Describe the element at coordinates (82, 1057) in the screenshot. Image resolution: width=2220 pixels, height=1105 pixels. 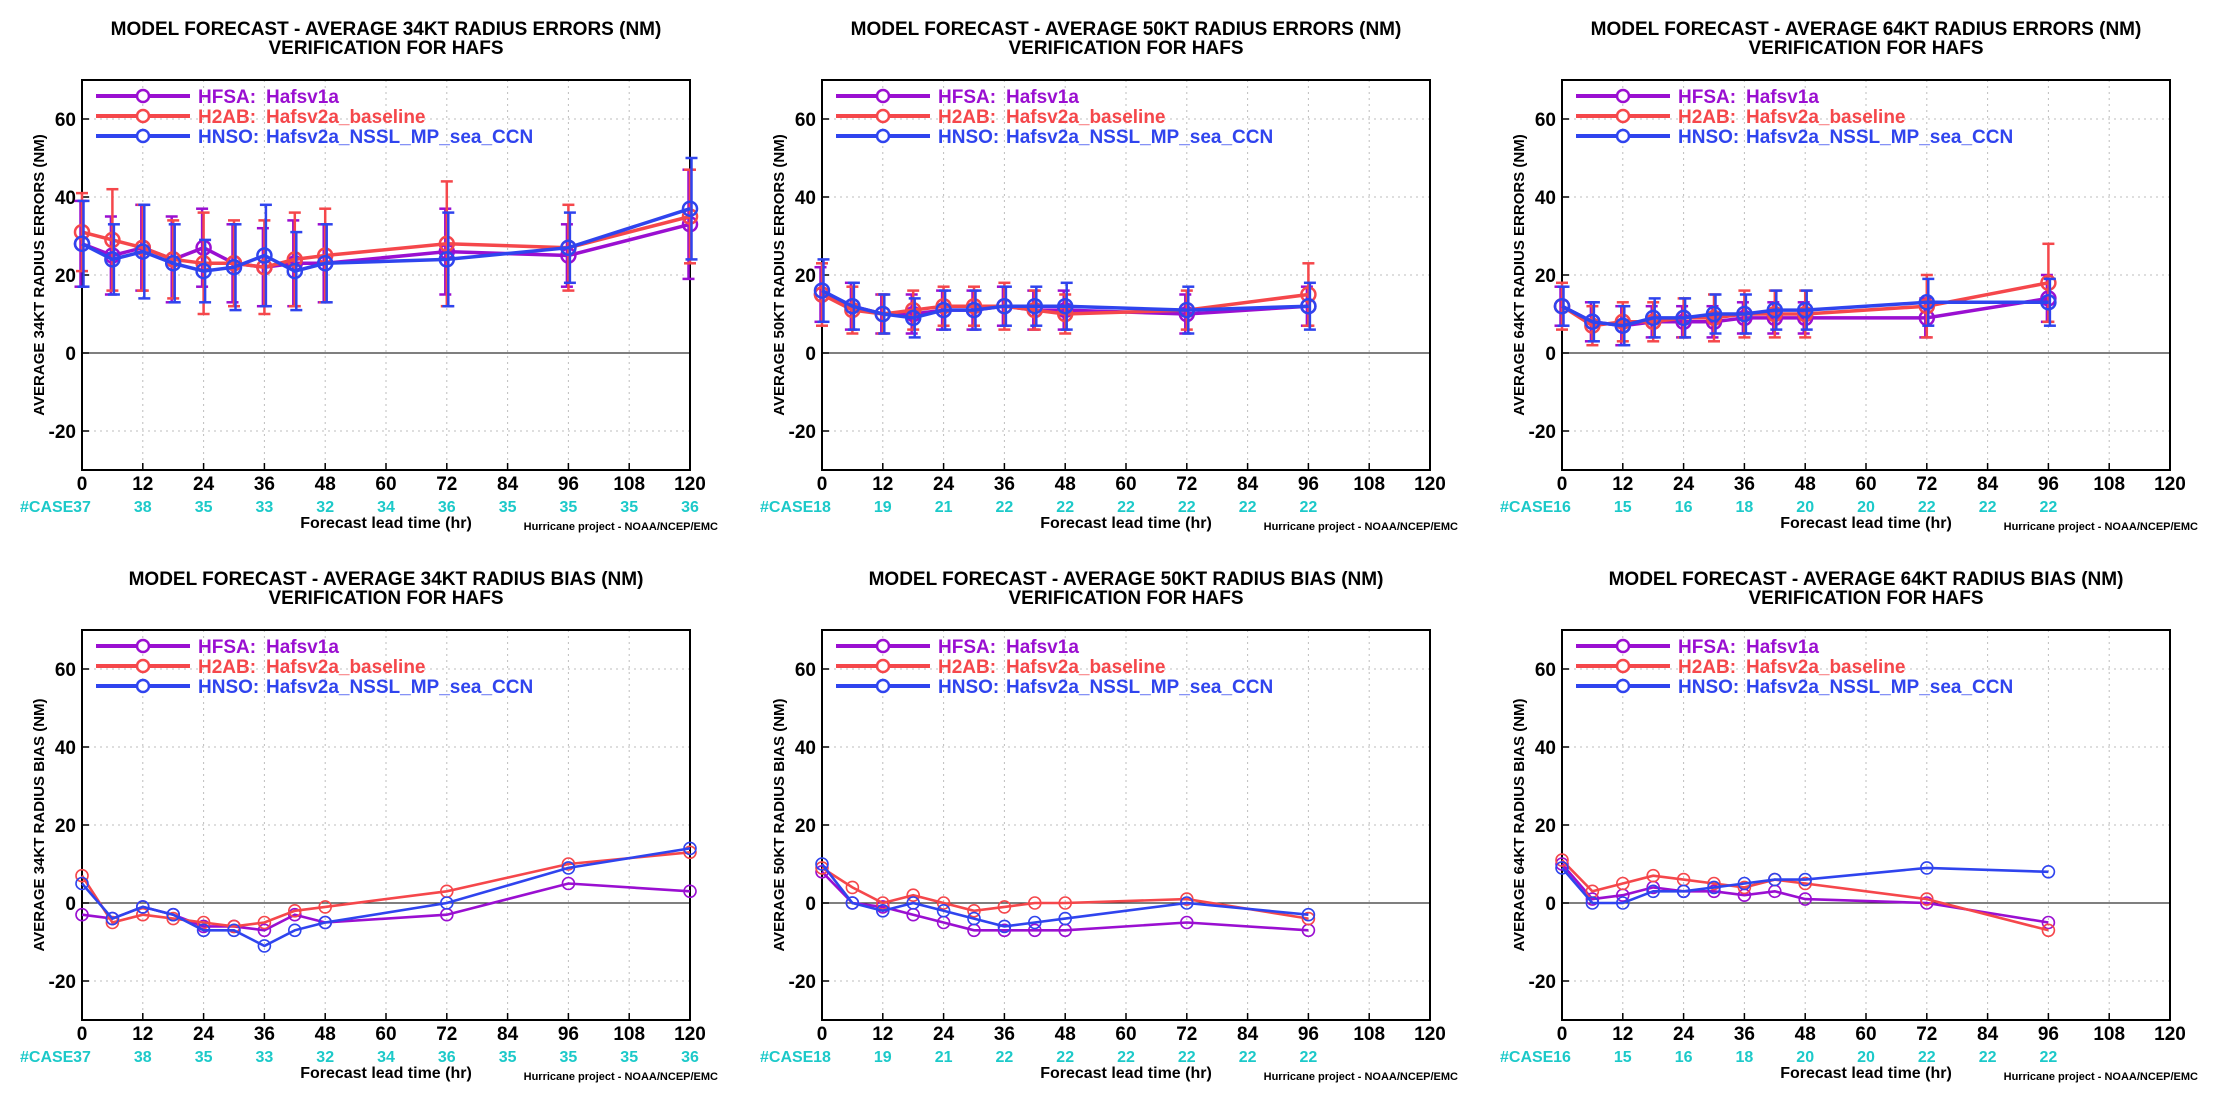
I see `case-count: 37` at that location.